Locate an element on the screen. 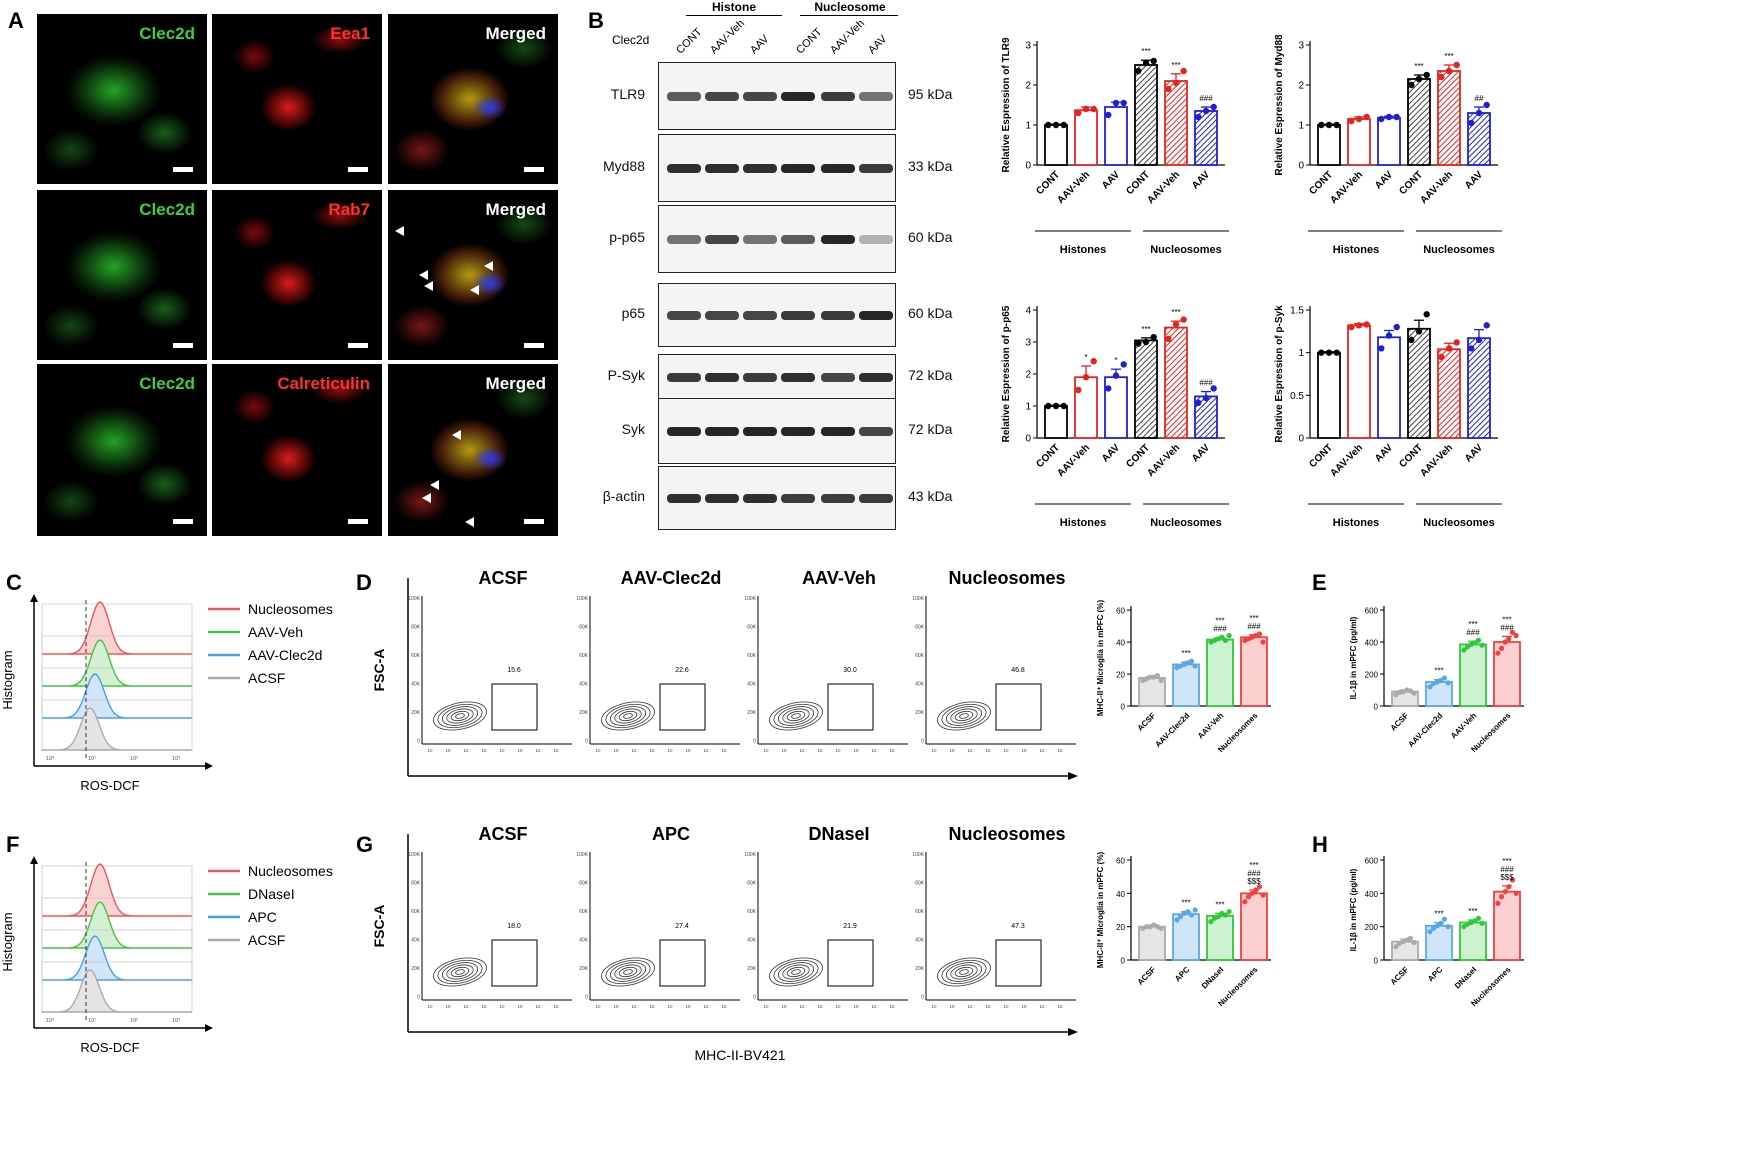  legend-label: Nucleosomes is located at coordinates (290, 871).